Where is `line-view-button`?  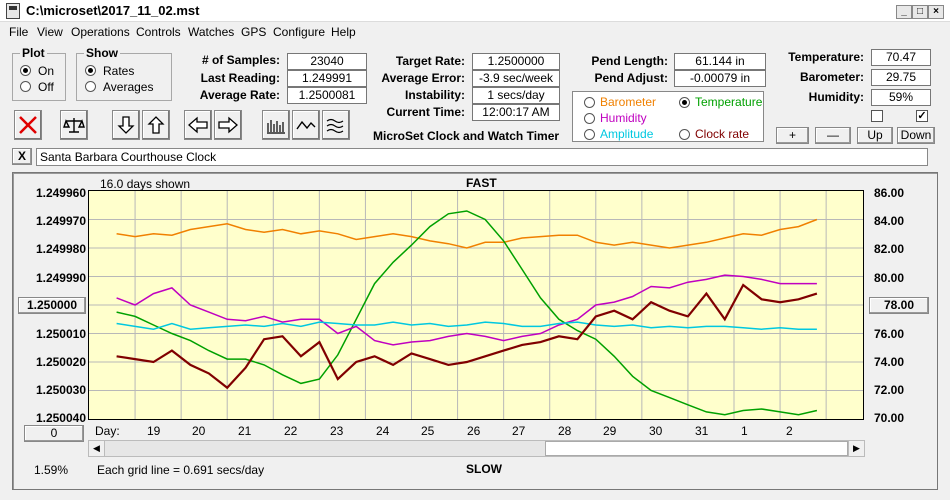 line-view-button is located at coordinates (306, 125).